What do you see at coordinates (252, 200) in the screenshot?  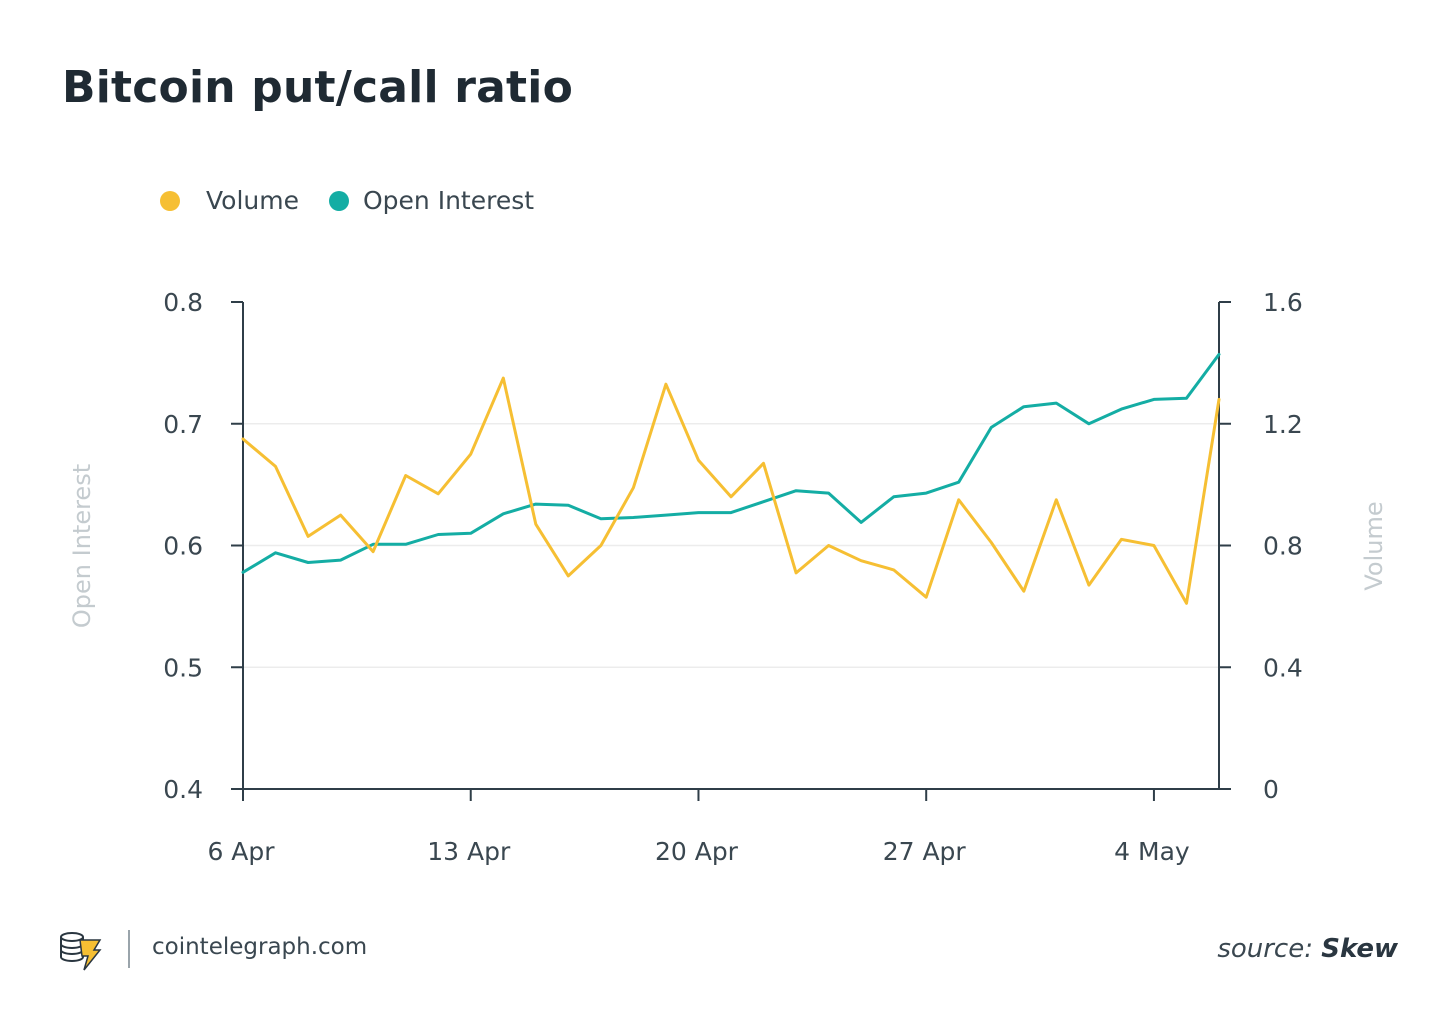 I see `legend-volume-label: Volume` at bounding box center [252, 200].